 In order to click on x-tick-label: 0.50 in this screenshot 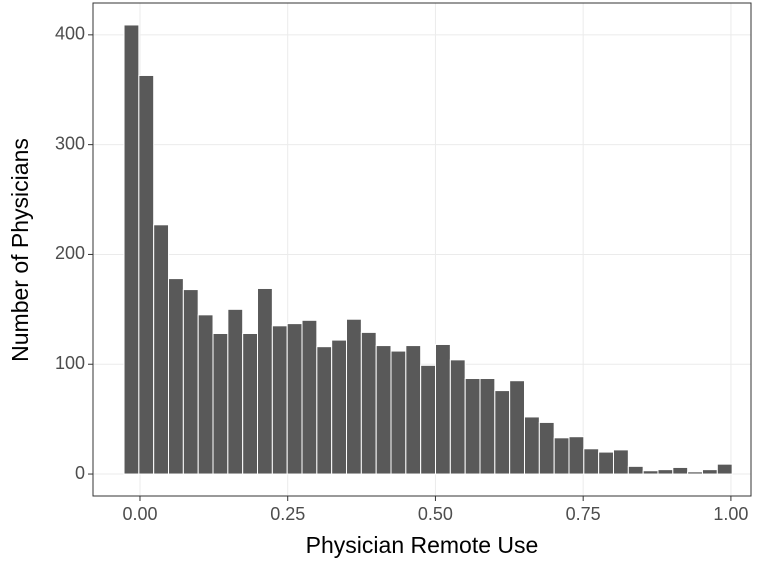, I will do `click(435, 514)`.